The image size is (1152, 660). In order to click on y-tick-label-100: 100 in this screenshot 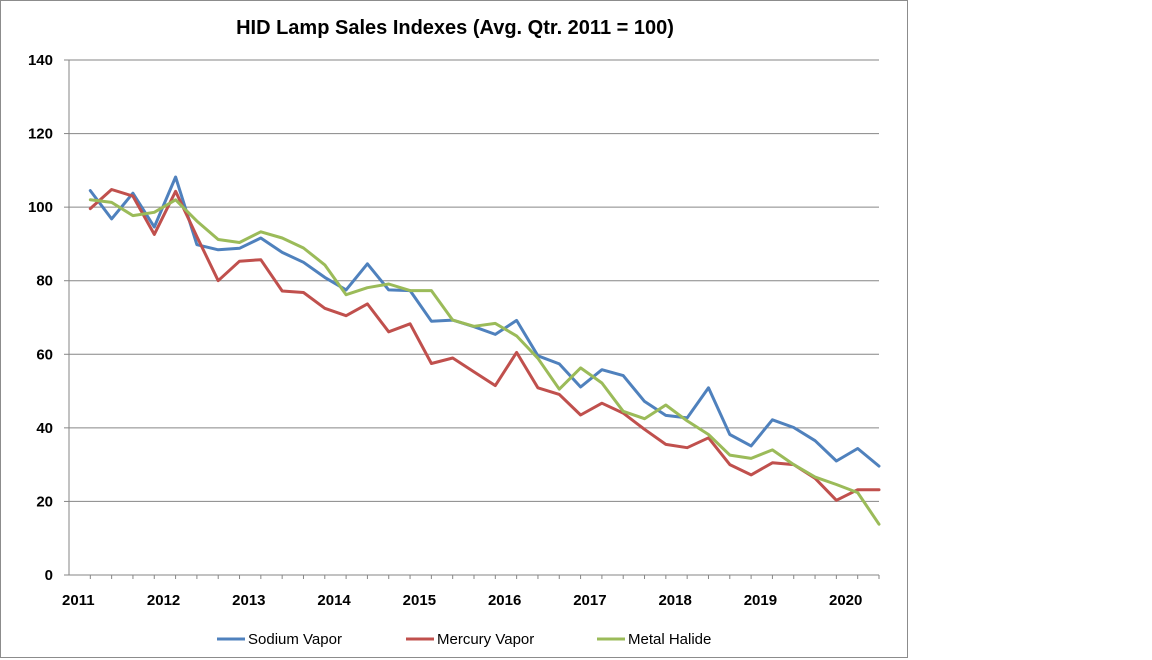, I will do `click(40, 207)`.